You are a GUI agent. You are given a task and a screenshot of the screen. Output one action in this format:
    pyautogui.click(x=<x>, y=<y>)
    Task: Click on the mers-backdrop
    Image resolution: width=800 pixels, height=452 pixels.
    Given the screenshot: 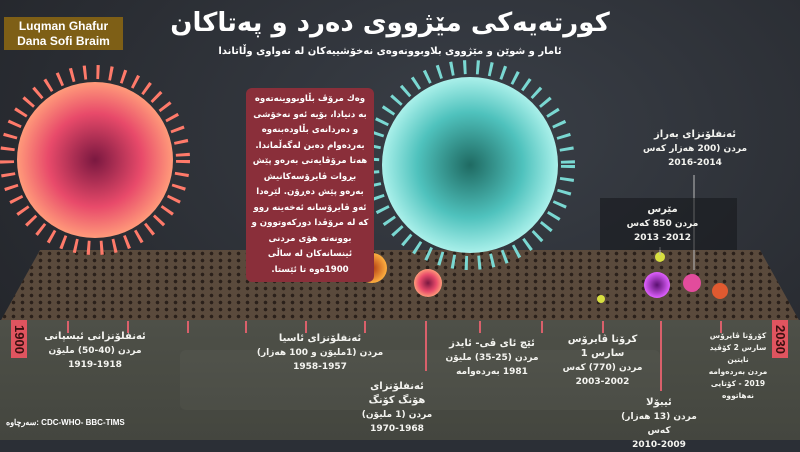 What is the action you would take?
    pyautogui.click(x=668, y=224)
    